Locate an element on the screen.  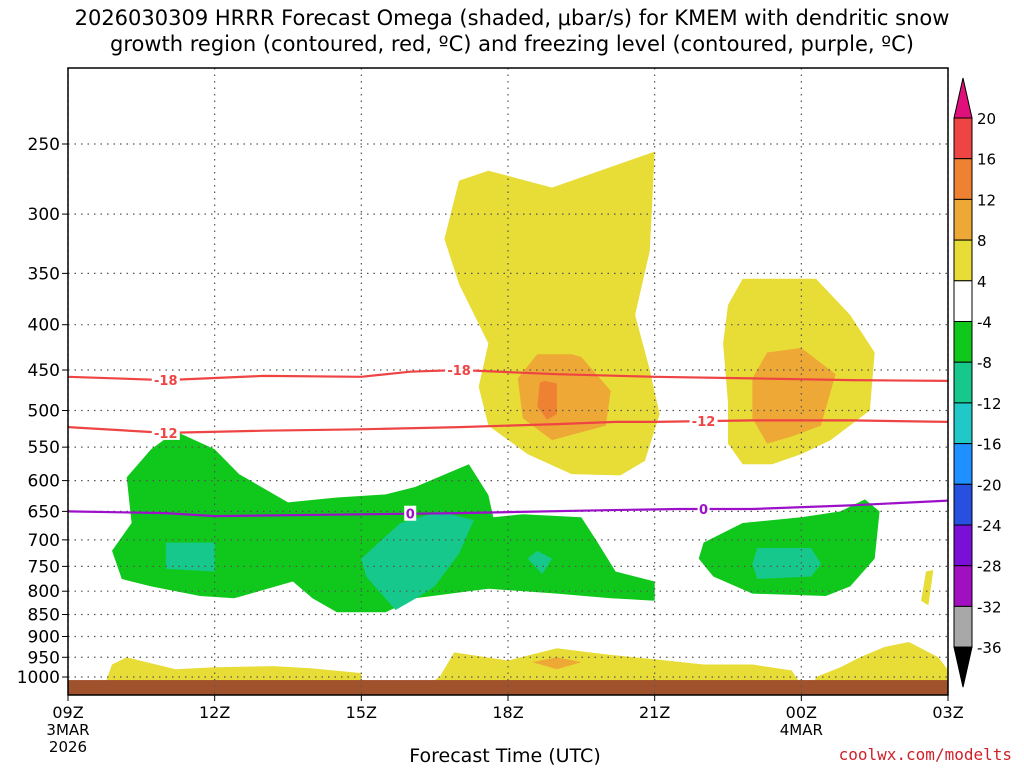
x-tick-sublabel-4MAR: 4MAR is located at coordinates (801, 730).